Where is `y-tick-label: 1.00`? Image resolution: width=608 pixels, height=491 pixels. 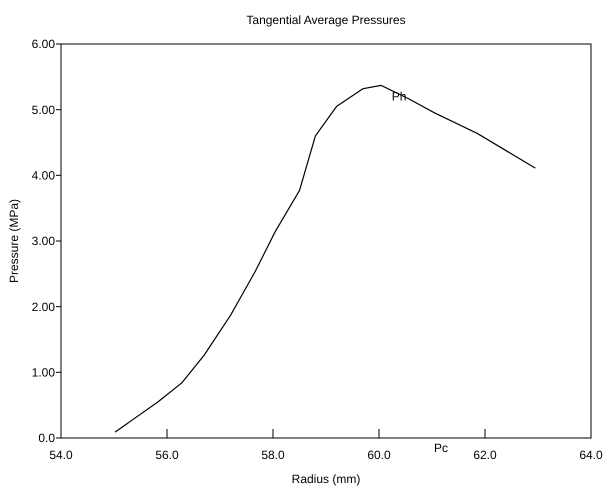 y-tick-label: 1.00 is located at coordinates (44, 373).